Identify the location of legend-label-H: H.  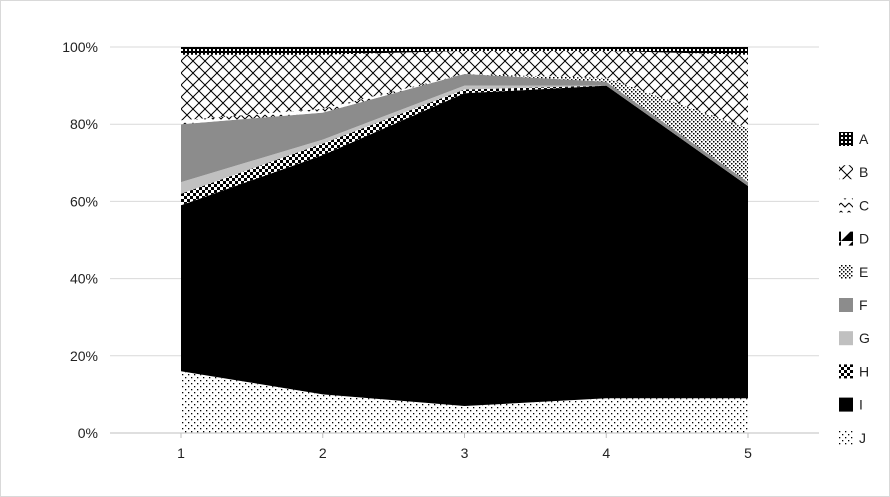
(864, 371).